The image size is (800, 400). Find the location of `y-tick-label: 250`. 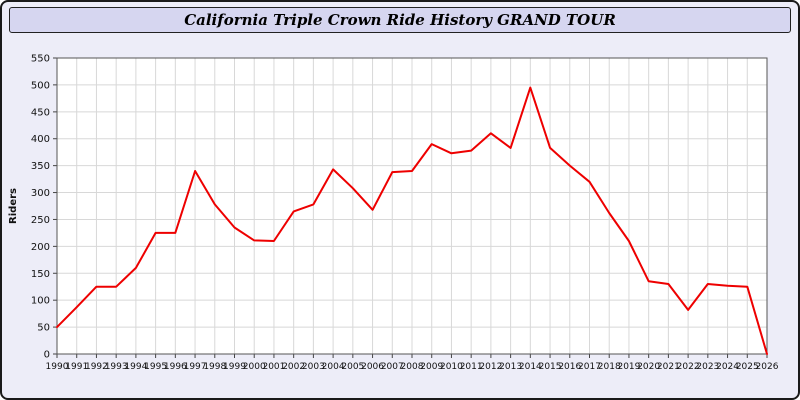

y-tick-label: 250 is located at coordinates (40, 220).